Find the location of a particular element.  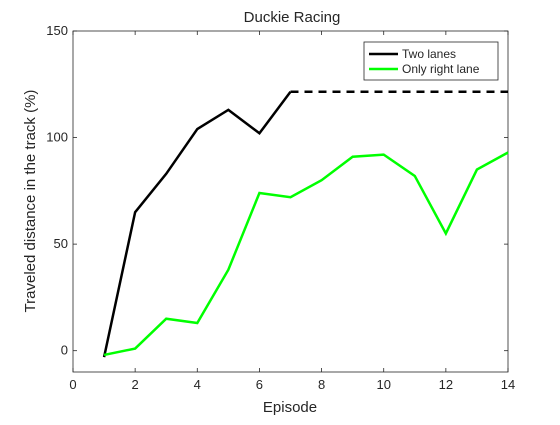

x-tick-label: 10 is located at coordinates (383, 384).